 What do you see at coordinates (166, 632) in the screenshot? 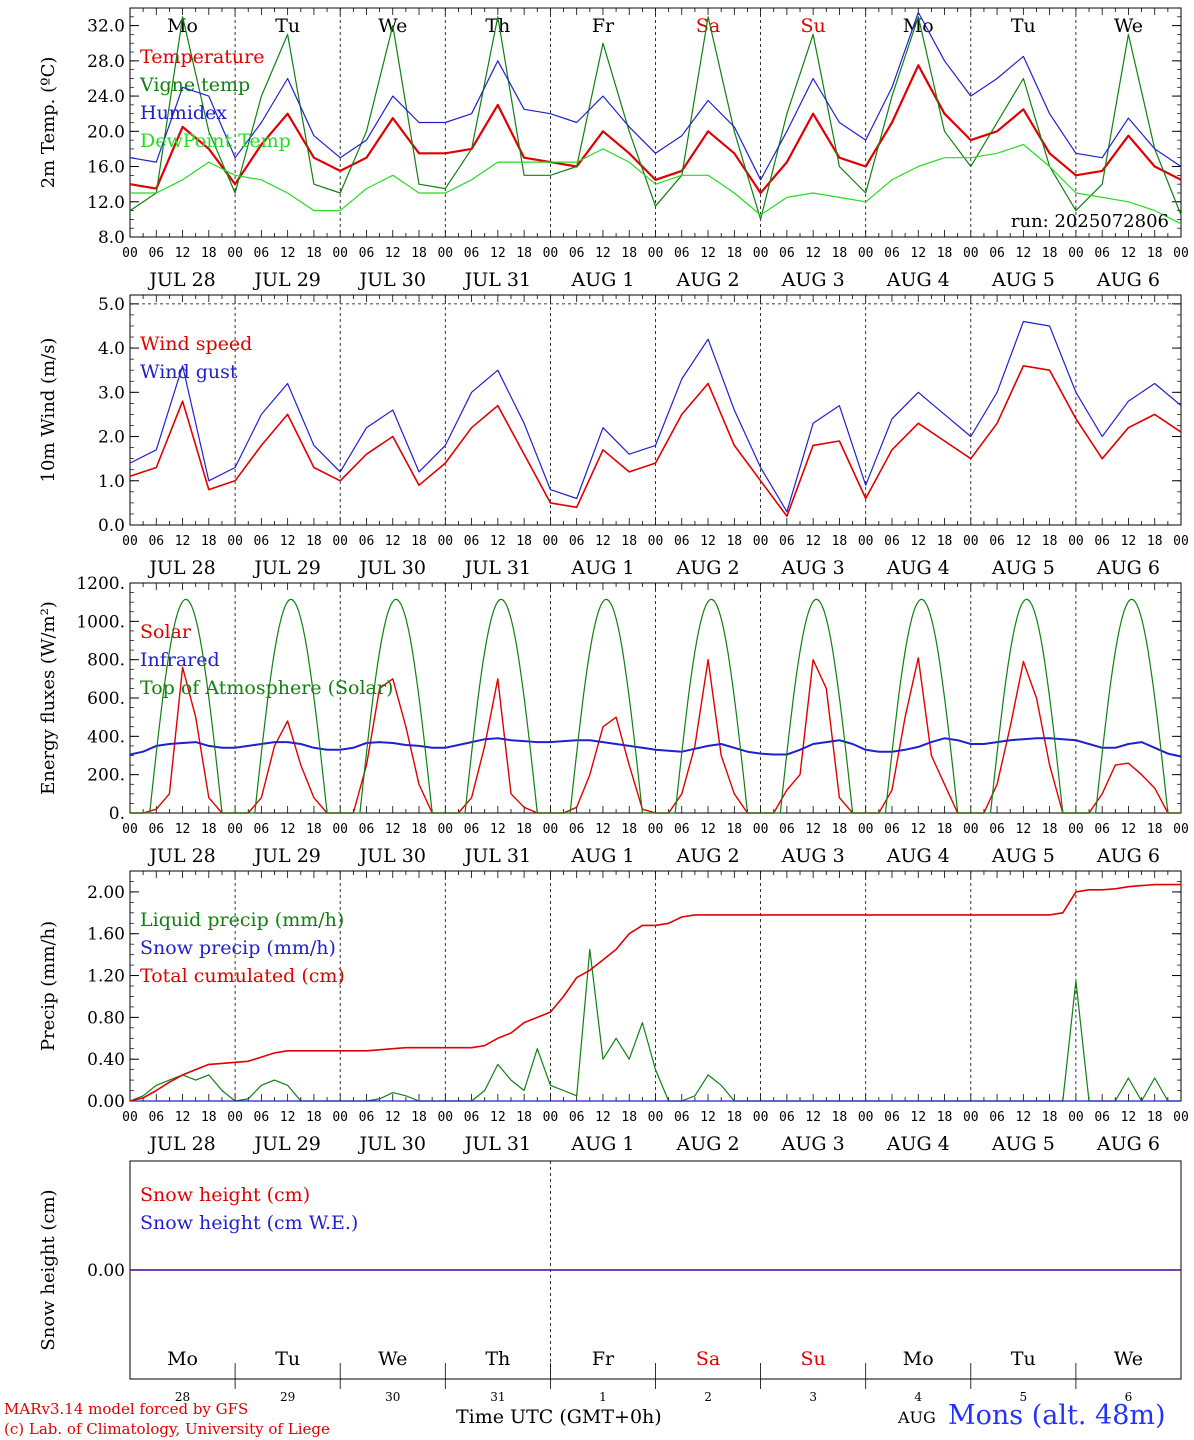
I see `legend-entry: Solar` at bounding box center [166, 632].